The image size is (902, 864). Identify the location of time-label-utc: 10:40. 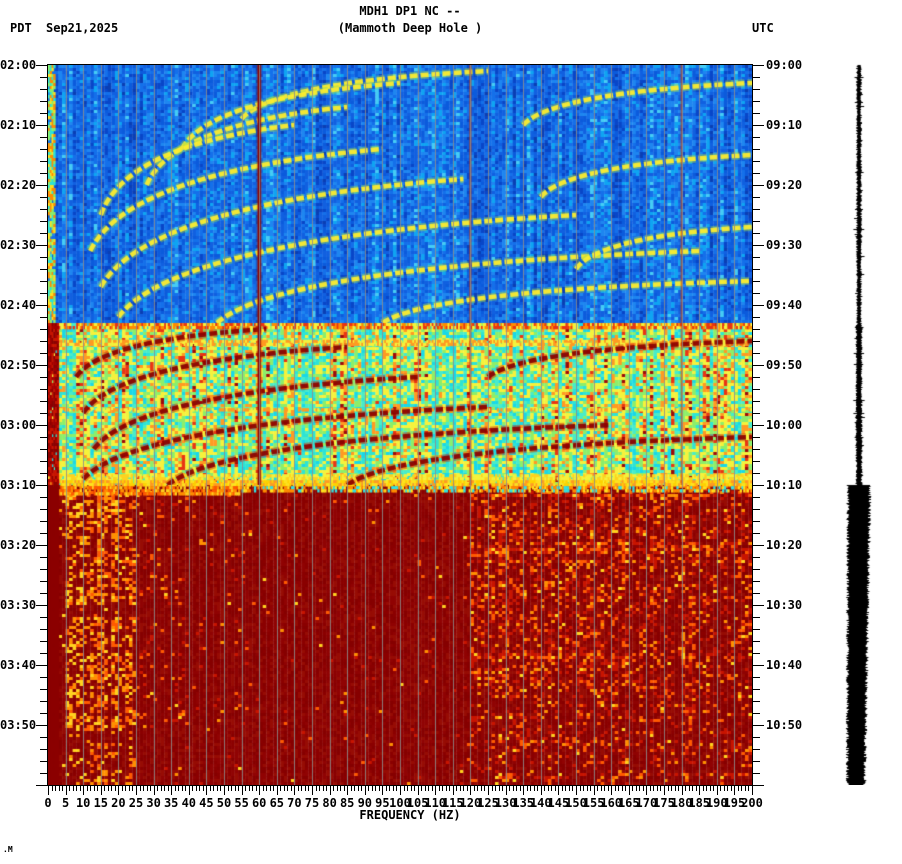
(784, 665).